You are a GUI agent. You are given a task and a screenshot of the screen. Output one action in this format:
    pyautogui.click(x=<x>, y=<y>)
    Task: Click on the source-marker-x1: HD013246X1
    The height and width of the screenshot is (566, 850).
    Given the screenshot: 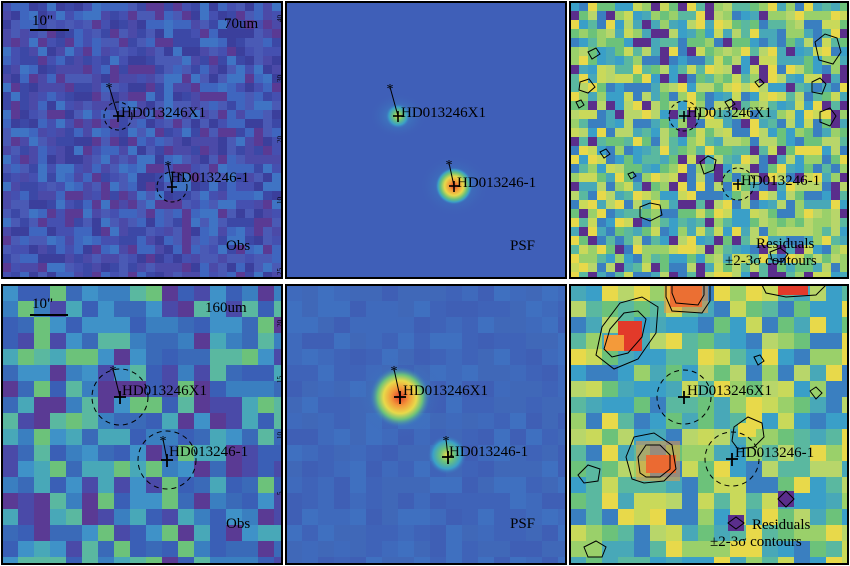 What is the action you would take?
    pyautogui.click(x=720, y=116)
    